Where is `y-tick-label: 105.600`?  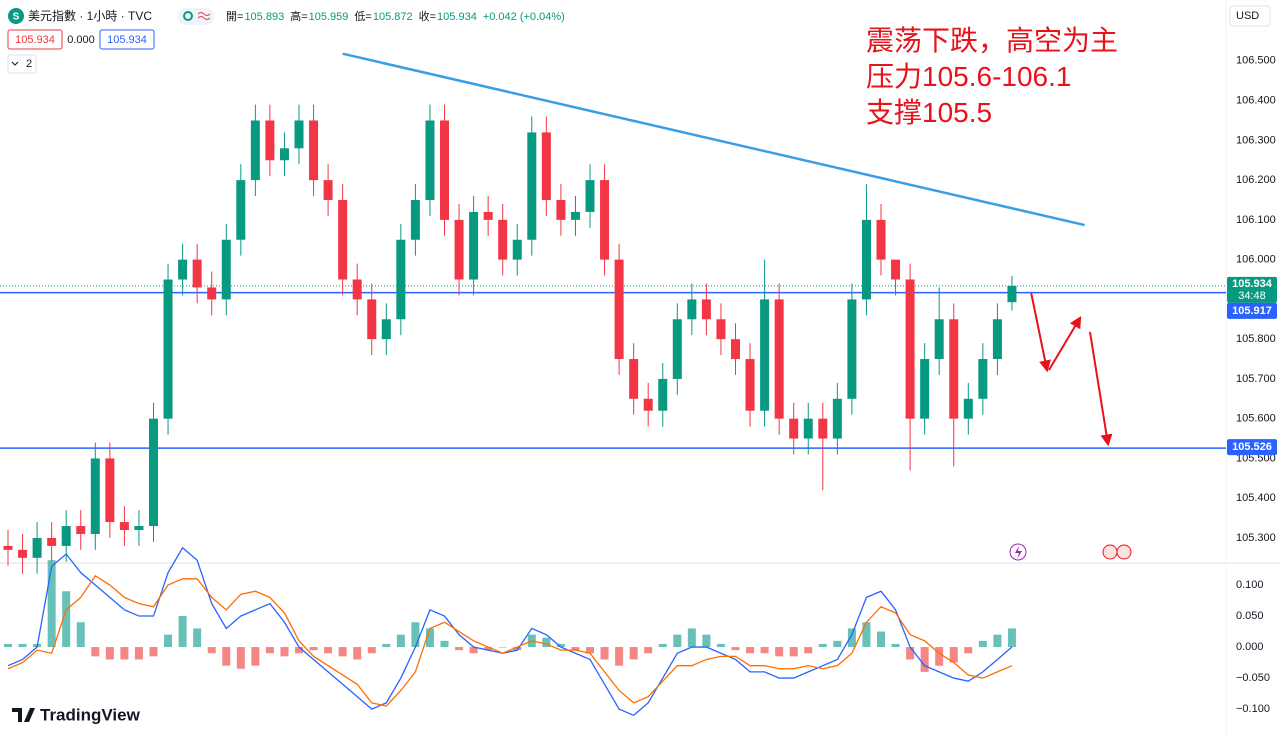 y-tick-label: 105.600 is located at coordinates (1256, 419).